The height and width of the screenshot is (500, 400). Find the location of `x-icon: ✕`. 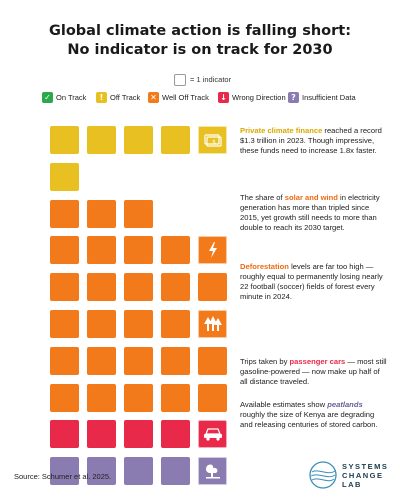

x-icon: ✕ is located at coordinates (153, 97).